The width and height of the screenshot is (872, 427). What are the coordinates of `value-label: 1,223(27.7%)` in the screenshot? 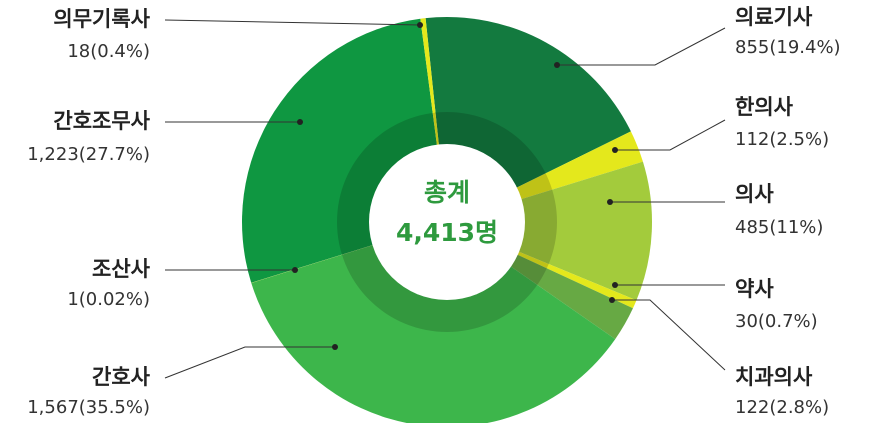 It's located at (88, 154).